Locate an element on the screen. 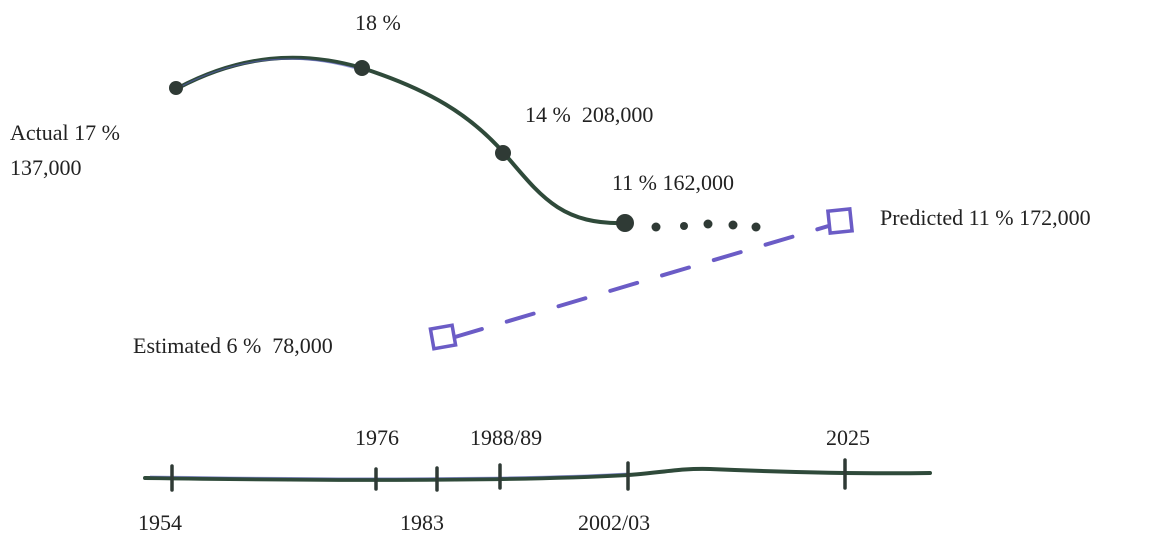  actual-series-line is located at coordinates (401, 140).